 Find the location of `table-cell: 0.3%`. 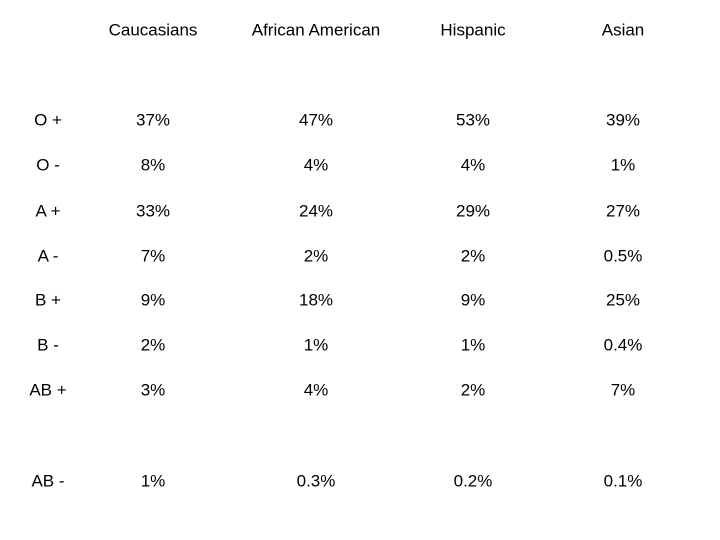

table-cell: 0.3% is located at coordinates (316, 481).